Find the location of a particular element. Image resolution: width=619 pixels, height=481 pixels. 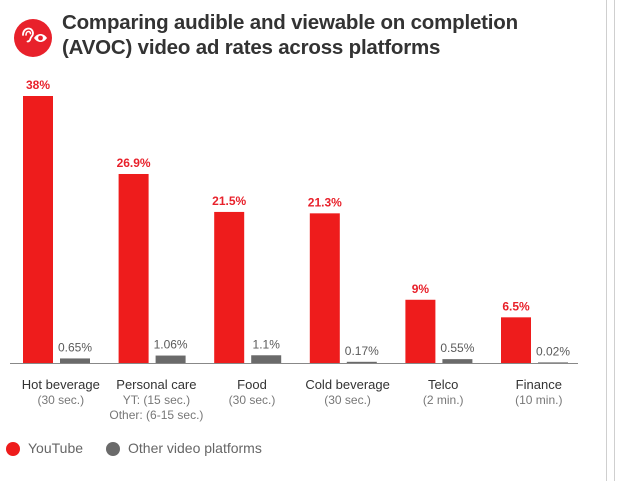

legend-label-youtube: YouTube is located at coordinates (56, 448).